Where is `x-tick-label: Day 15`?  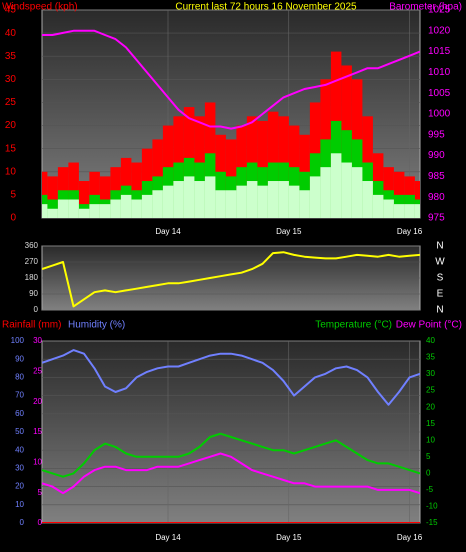 x-tick-label: Day 15 is located at coordinates (289, 537).